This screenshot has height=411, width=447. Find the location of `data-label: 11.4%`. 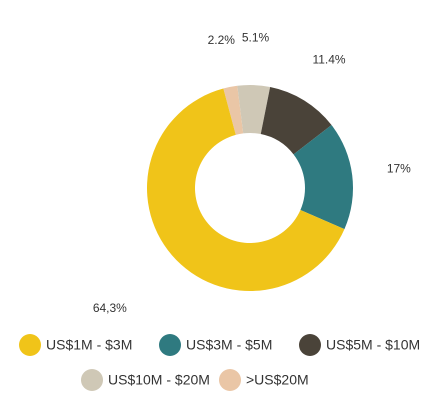

data-label: 11.4% is located at coordinates (328, 60).